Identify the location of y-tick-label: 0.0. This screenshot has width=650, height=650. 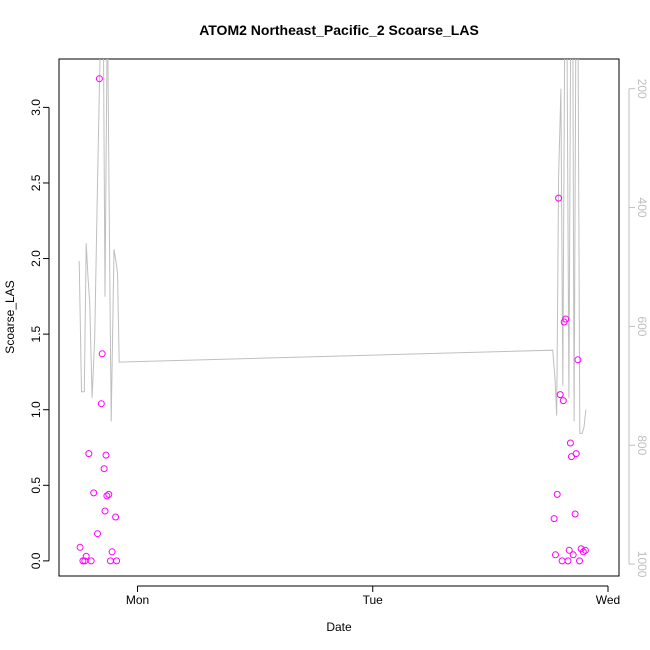
(36, 560).